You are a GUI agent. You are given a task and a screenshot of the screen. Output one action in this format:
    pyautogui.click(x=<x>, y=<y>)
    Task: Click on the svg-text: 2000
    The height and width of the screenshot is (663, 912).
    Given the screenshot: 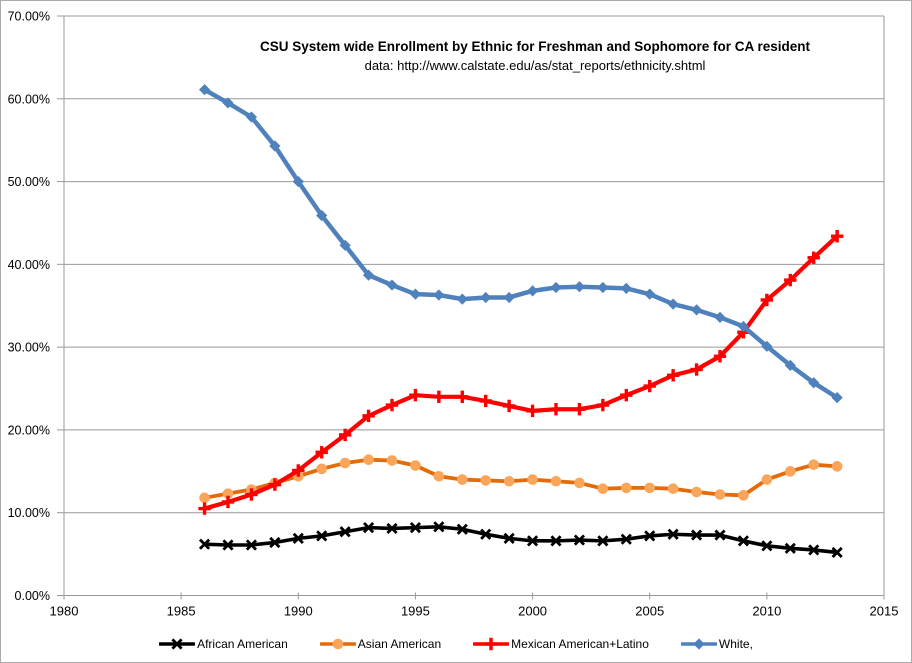 What is the action you would take?
    pyautogui.click(x=532, y=611)
    